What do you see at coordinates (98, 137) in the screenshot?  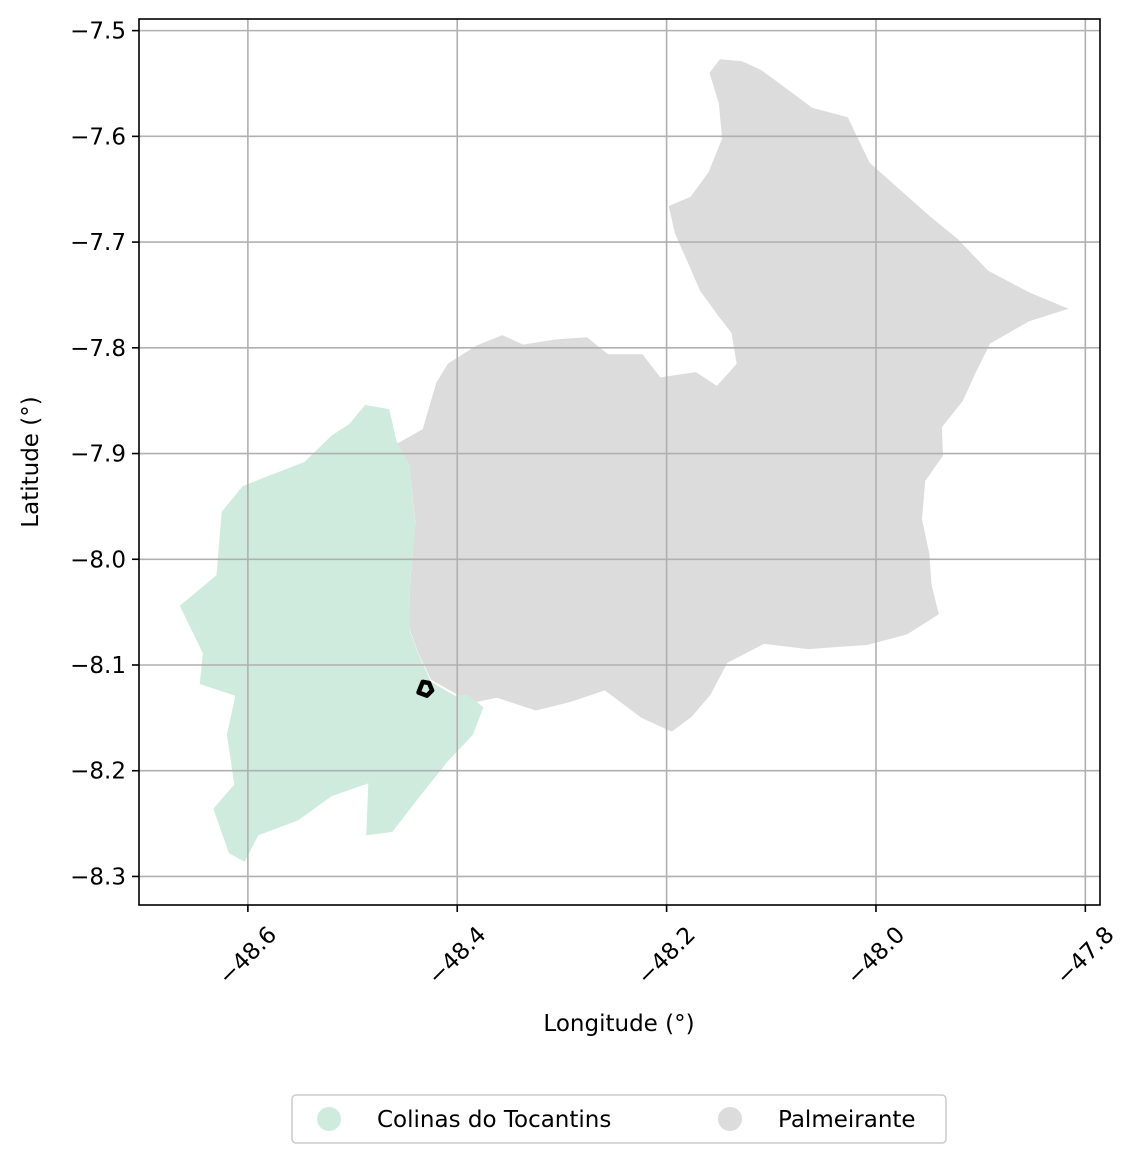 I see `y-tick-label: −7.6` at bounding box center [98, 137].